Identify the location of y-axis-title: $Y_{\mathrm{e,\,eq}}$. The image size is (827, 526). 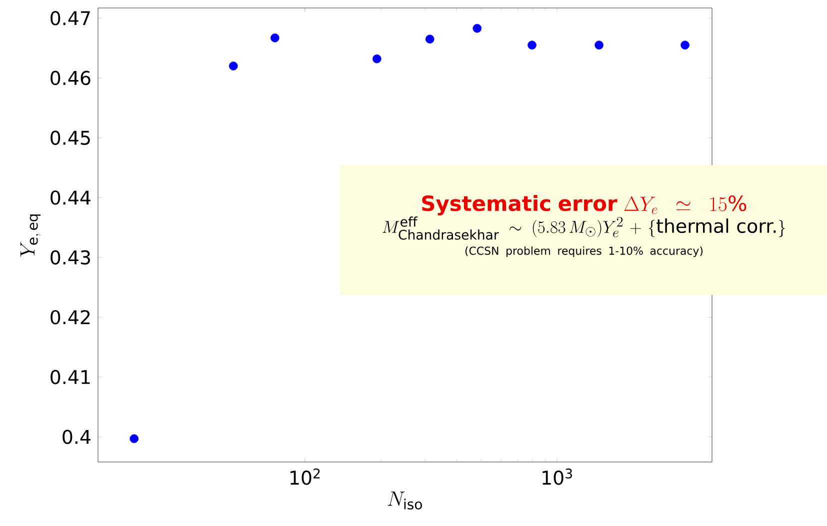
(30, 235).